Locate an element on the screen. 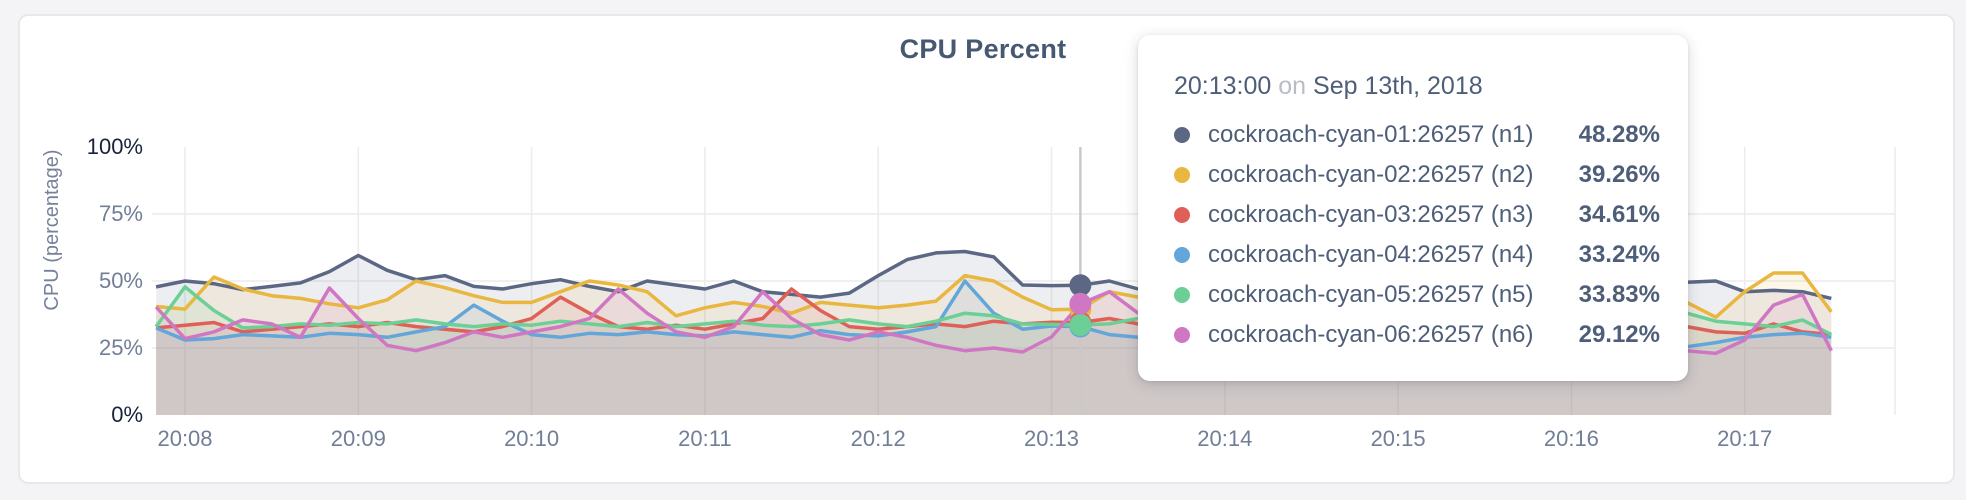 This screenshot has height=500, width=1966. tooltip-date: Sep 13th, 2018 is located at coordinates (1398, 86).